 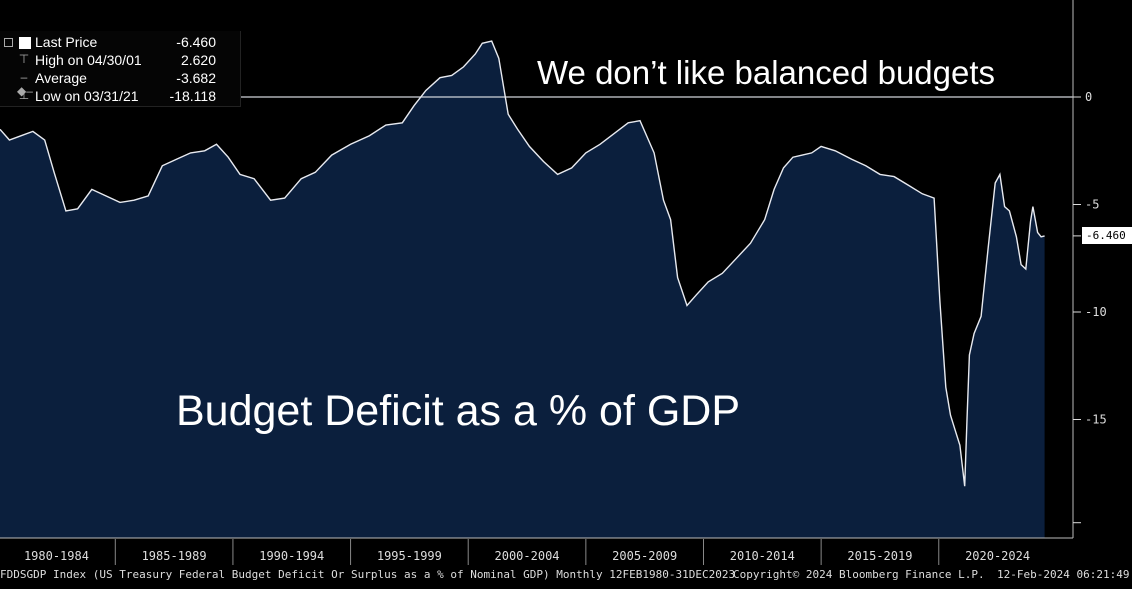 I want to click on legend-value: 2.620, so click(x=198, y=60).